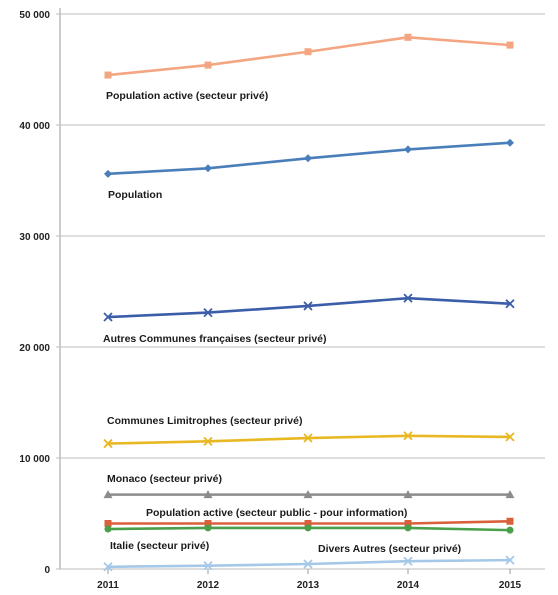 The width and height of the screenshot is (558, 595). I want to click on series-label-divers-autres: Divers Autres (secteur privé), so click(389, 549).